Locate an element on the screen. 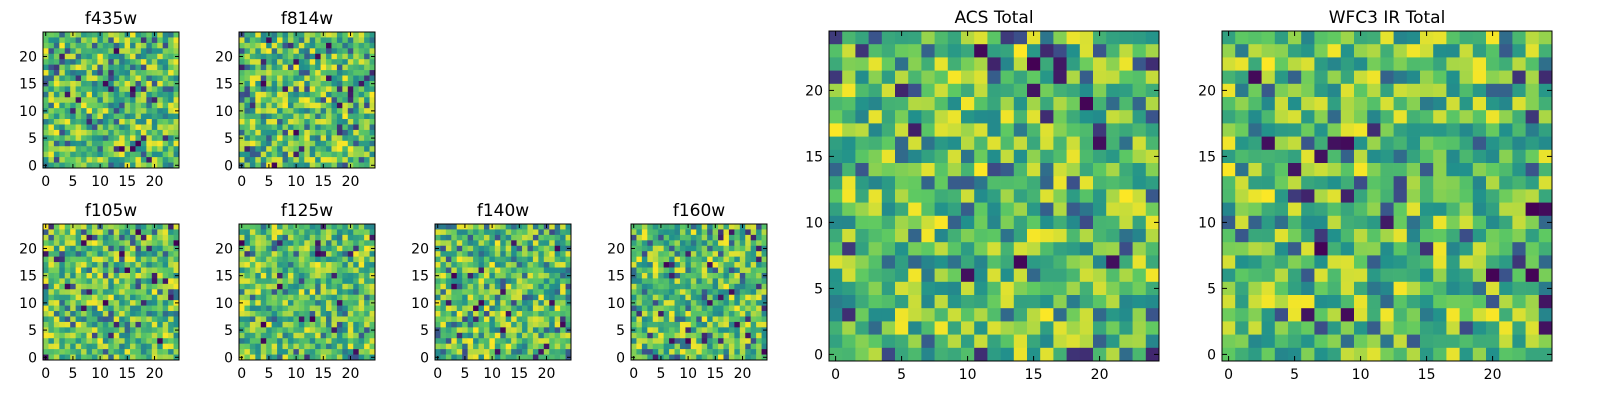 The height and width of the screenshot is (400, 1600). heatmap-cells is located at coordinates (307, 100).